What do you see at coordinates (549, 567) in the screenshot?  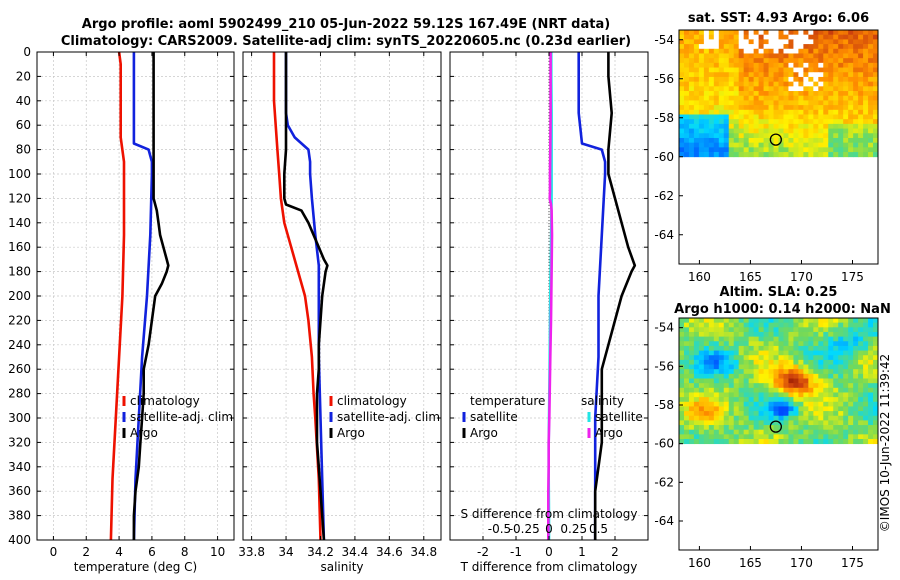 I see `difference-xlabel: T difference from climatology` at bounding box center [549, 567].